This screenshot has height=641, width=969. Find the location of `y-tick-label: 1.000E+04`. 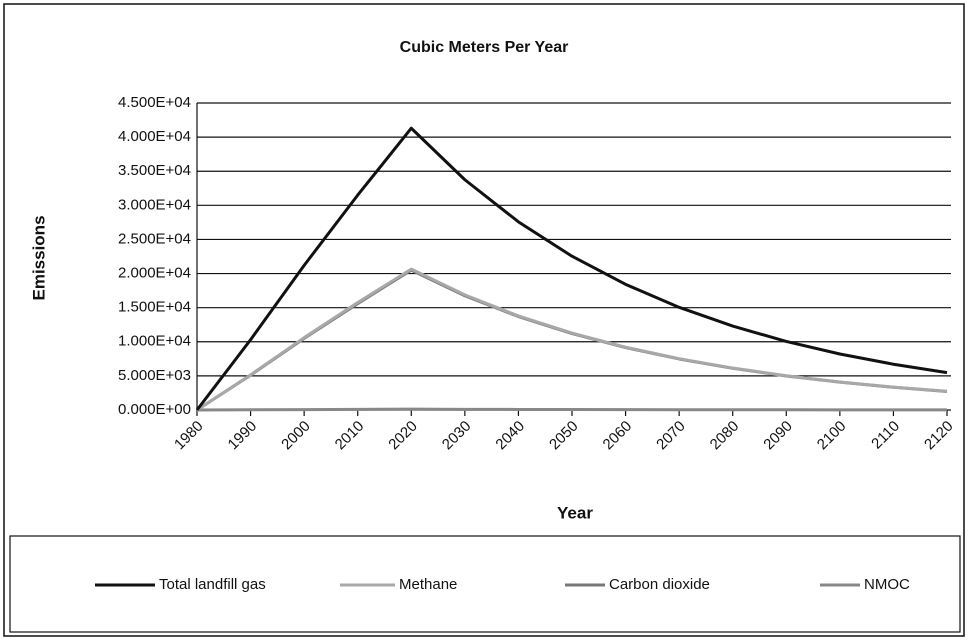

y-tick-label: 1.000E+04 is located at coordinates (154, 341).